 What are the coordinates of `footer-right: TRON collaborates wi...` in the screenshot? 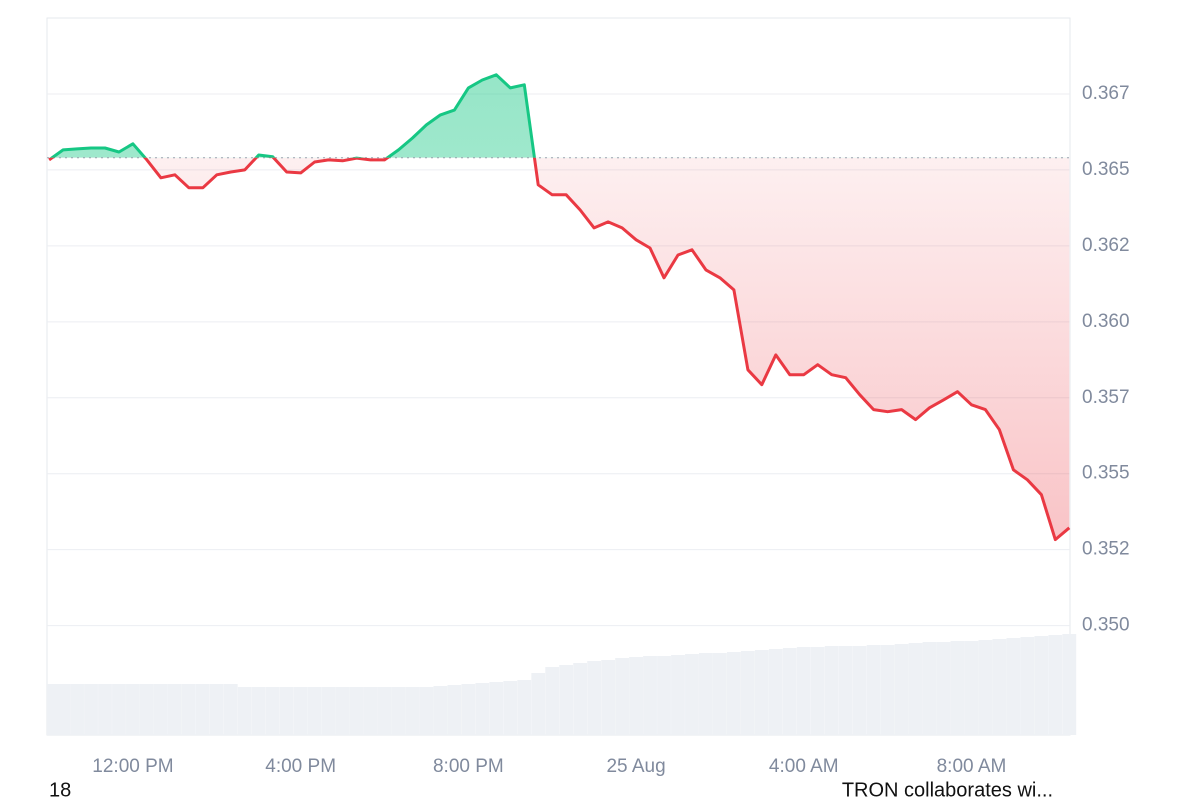 It's located at (947, 789).